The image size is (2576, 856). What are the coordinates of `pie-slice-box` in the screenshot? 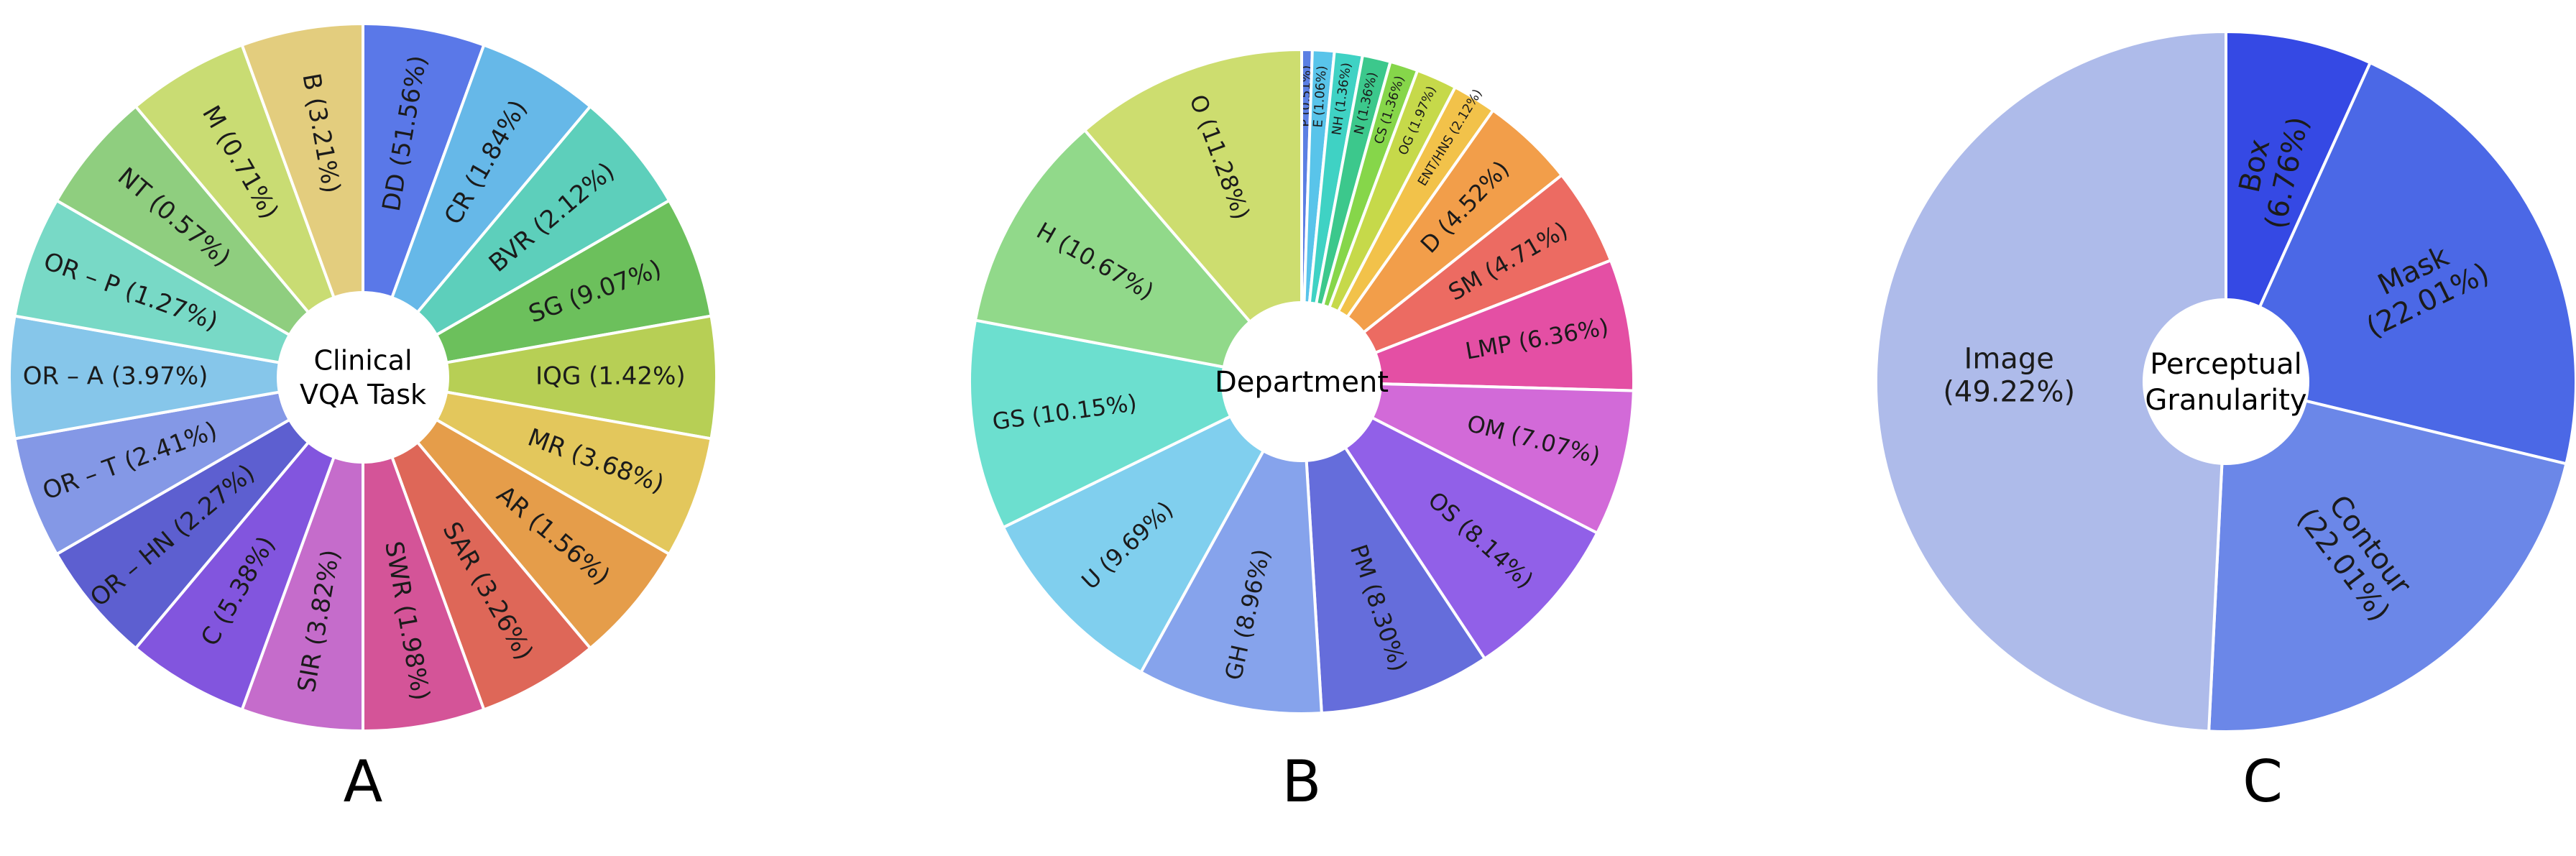 It's located at (2299, 205).